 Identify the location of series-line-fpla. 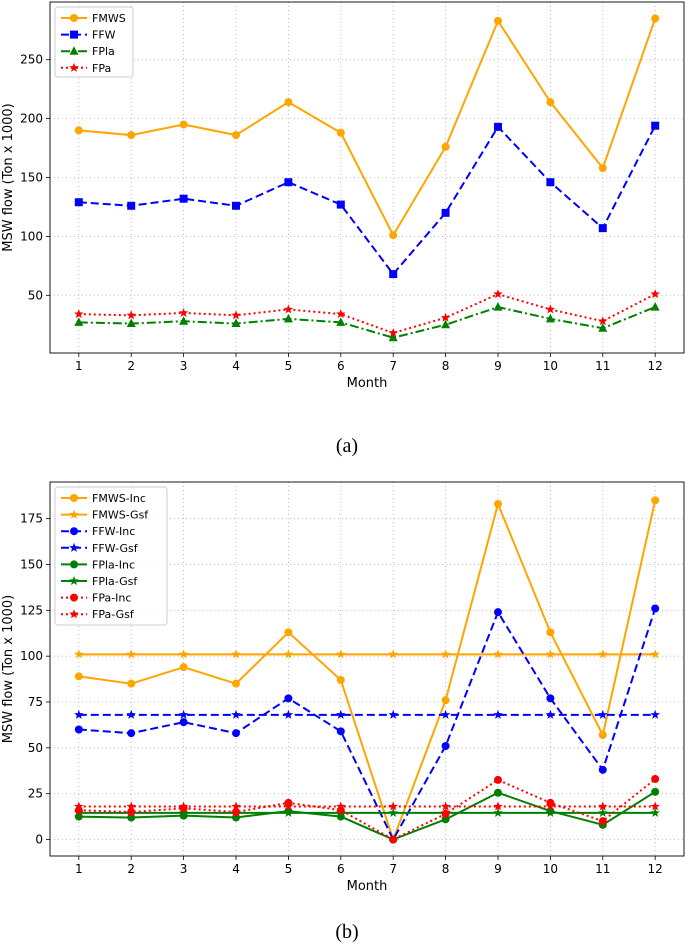
(367, 322).